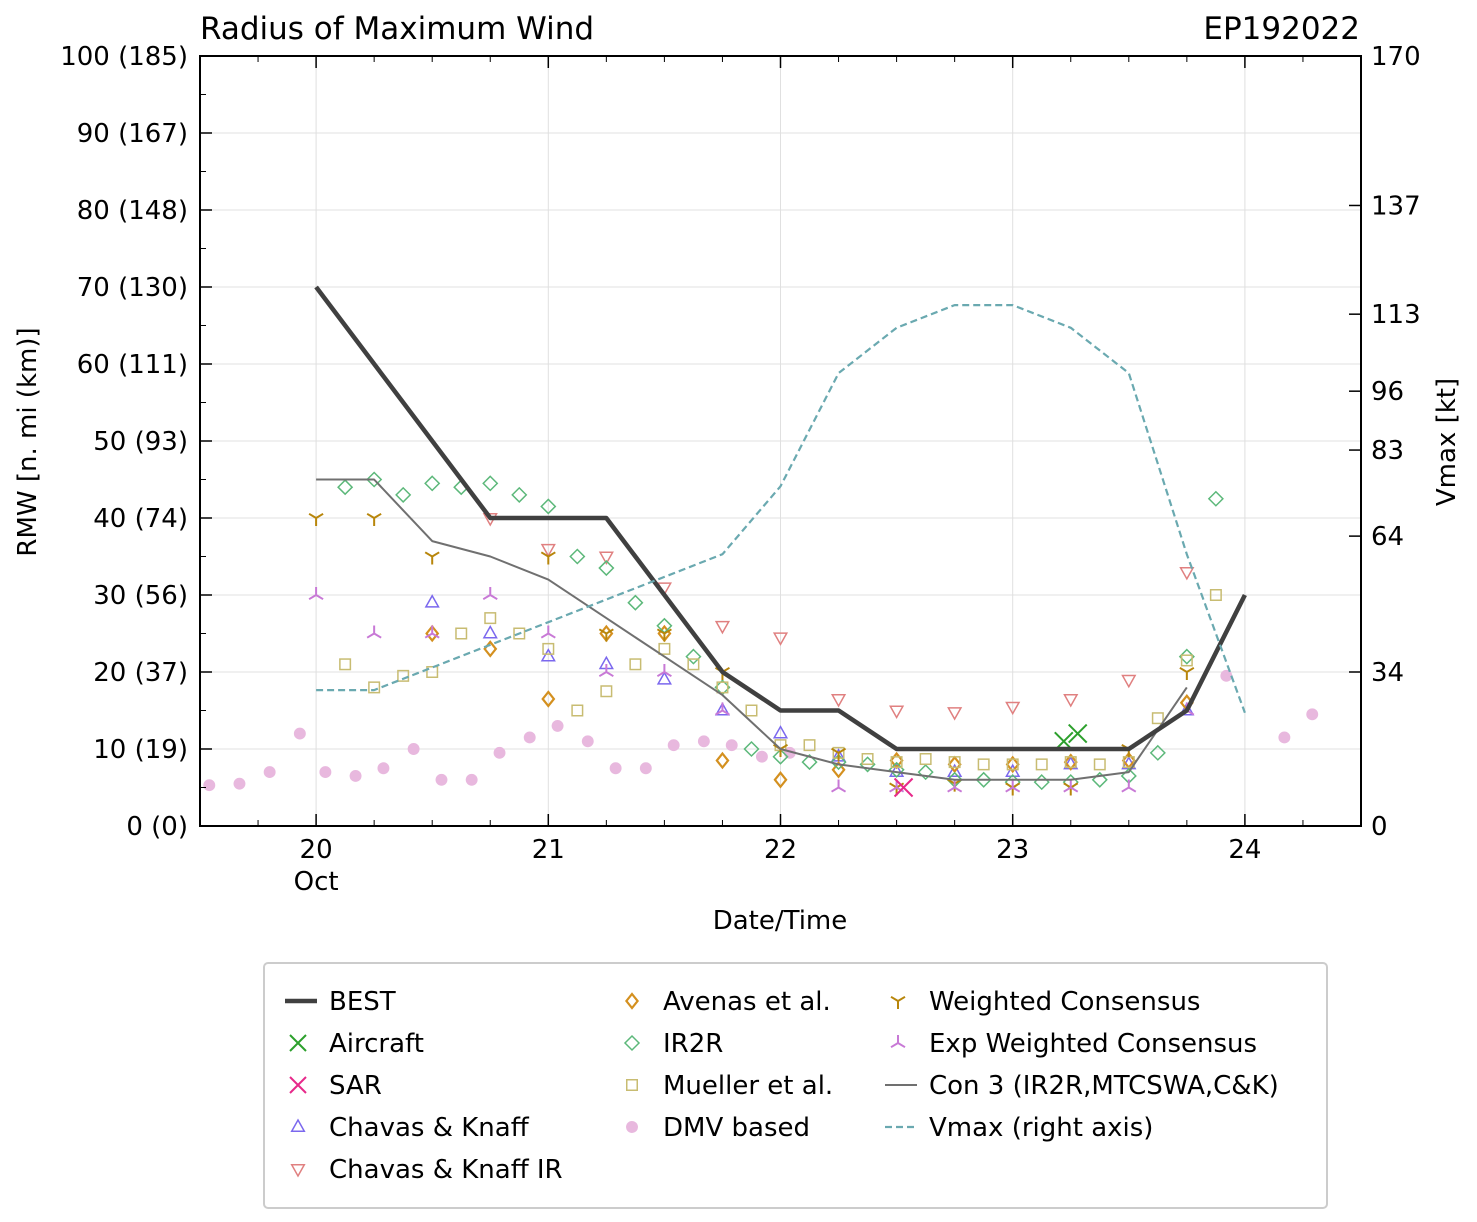 This screenshot has height=1222, width=1477. What do you see at coordinates (1019, 1128) in the screenshot?
I see `legend-item: Vmax (right axis)` at bounding box center [1019, 1128].